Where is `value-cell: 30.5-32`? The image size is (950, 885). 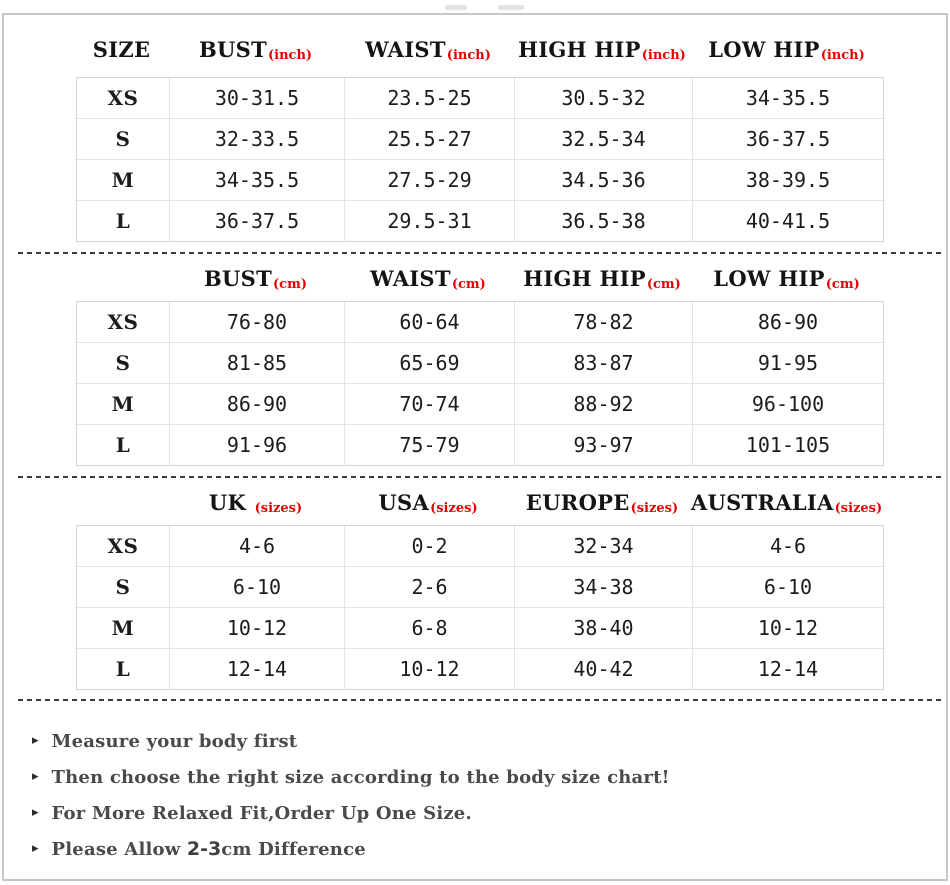
value-cell: 30.5-32 is located at coordinates (603, 98).